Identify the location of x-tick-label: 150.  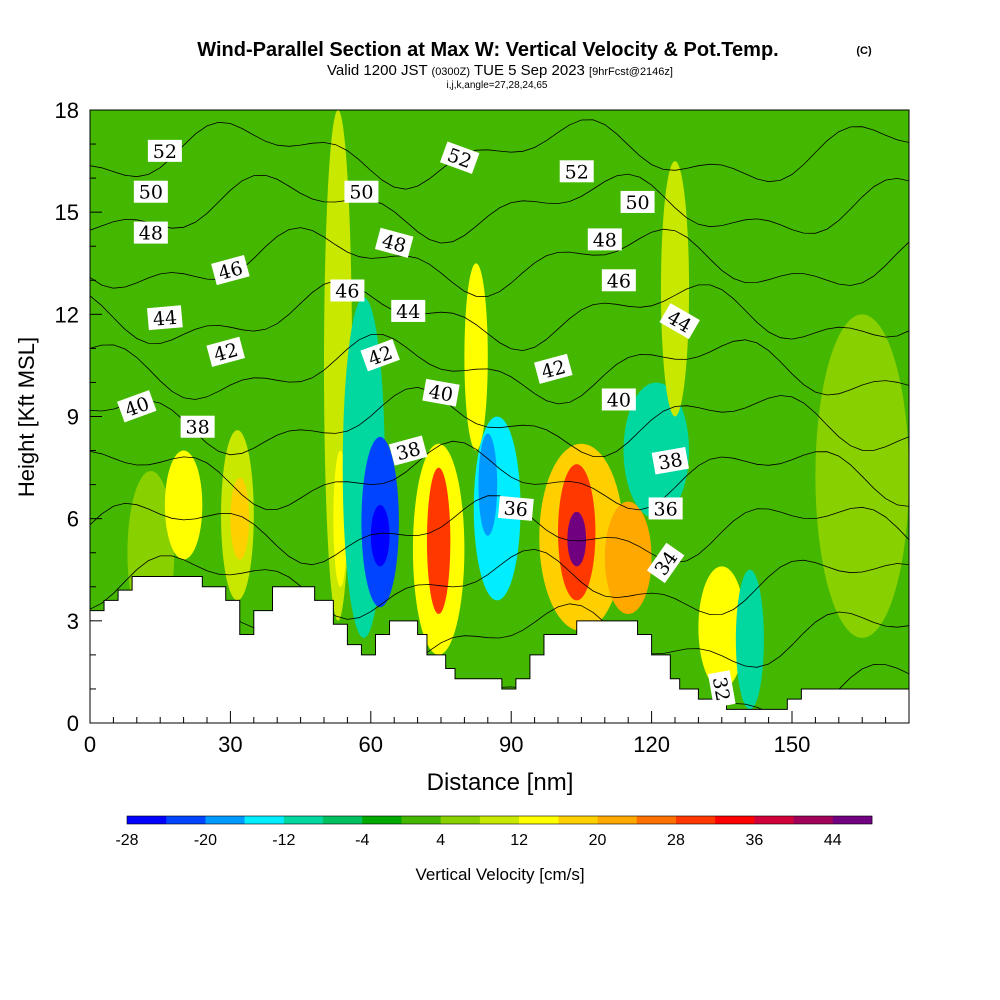
(792, 744).